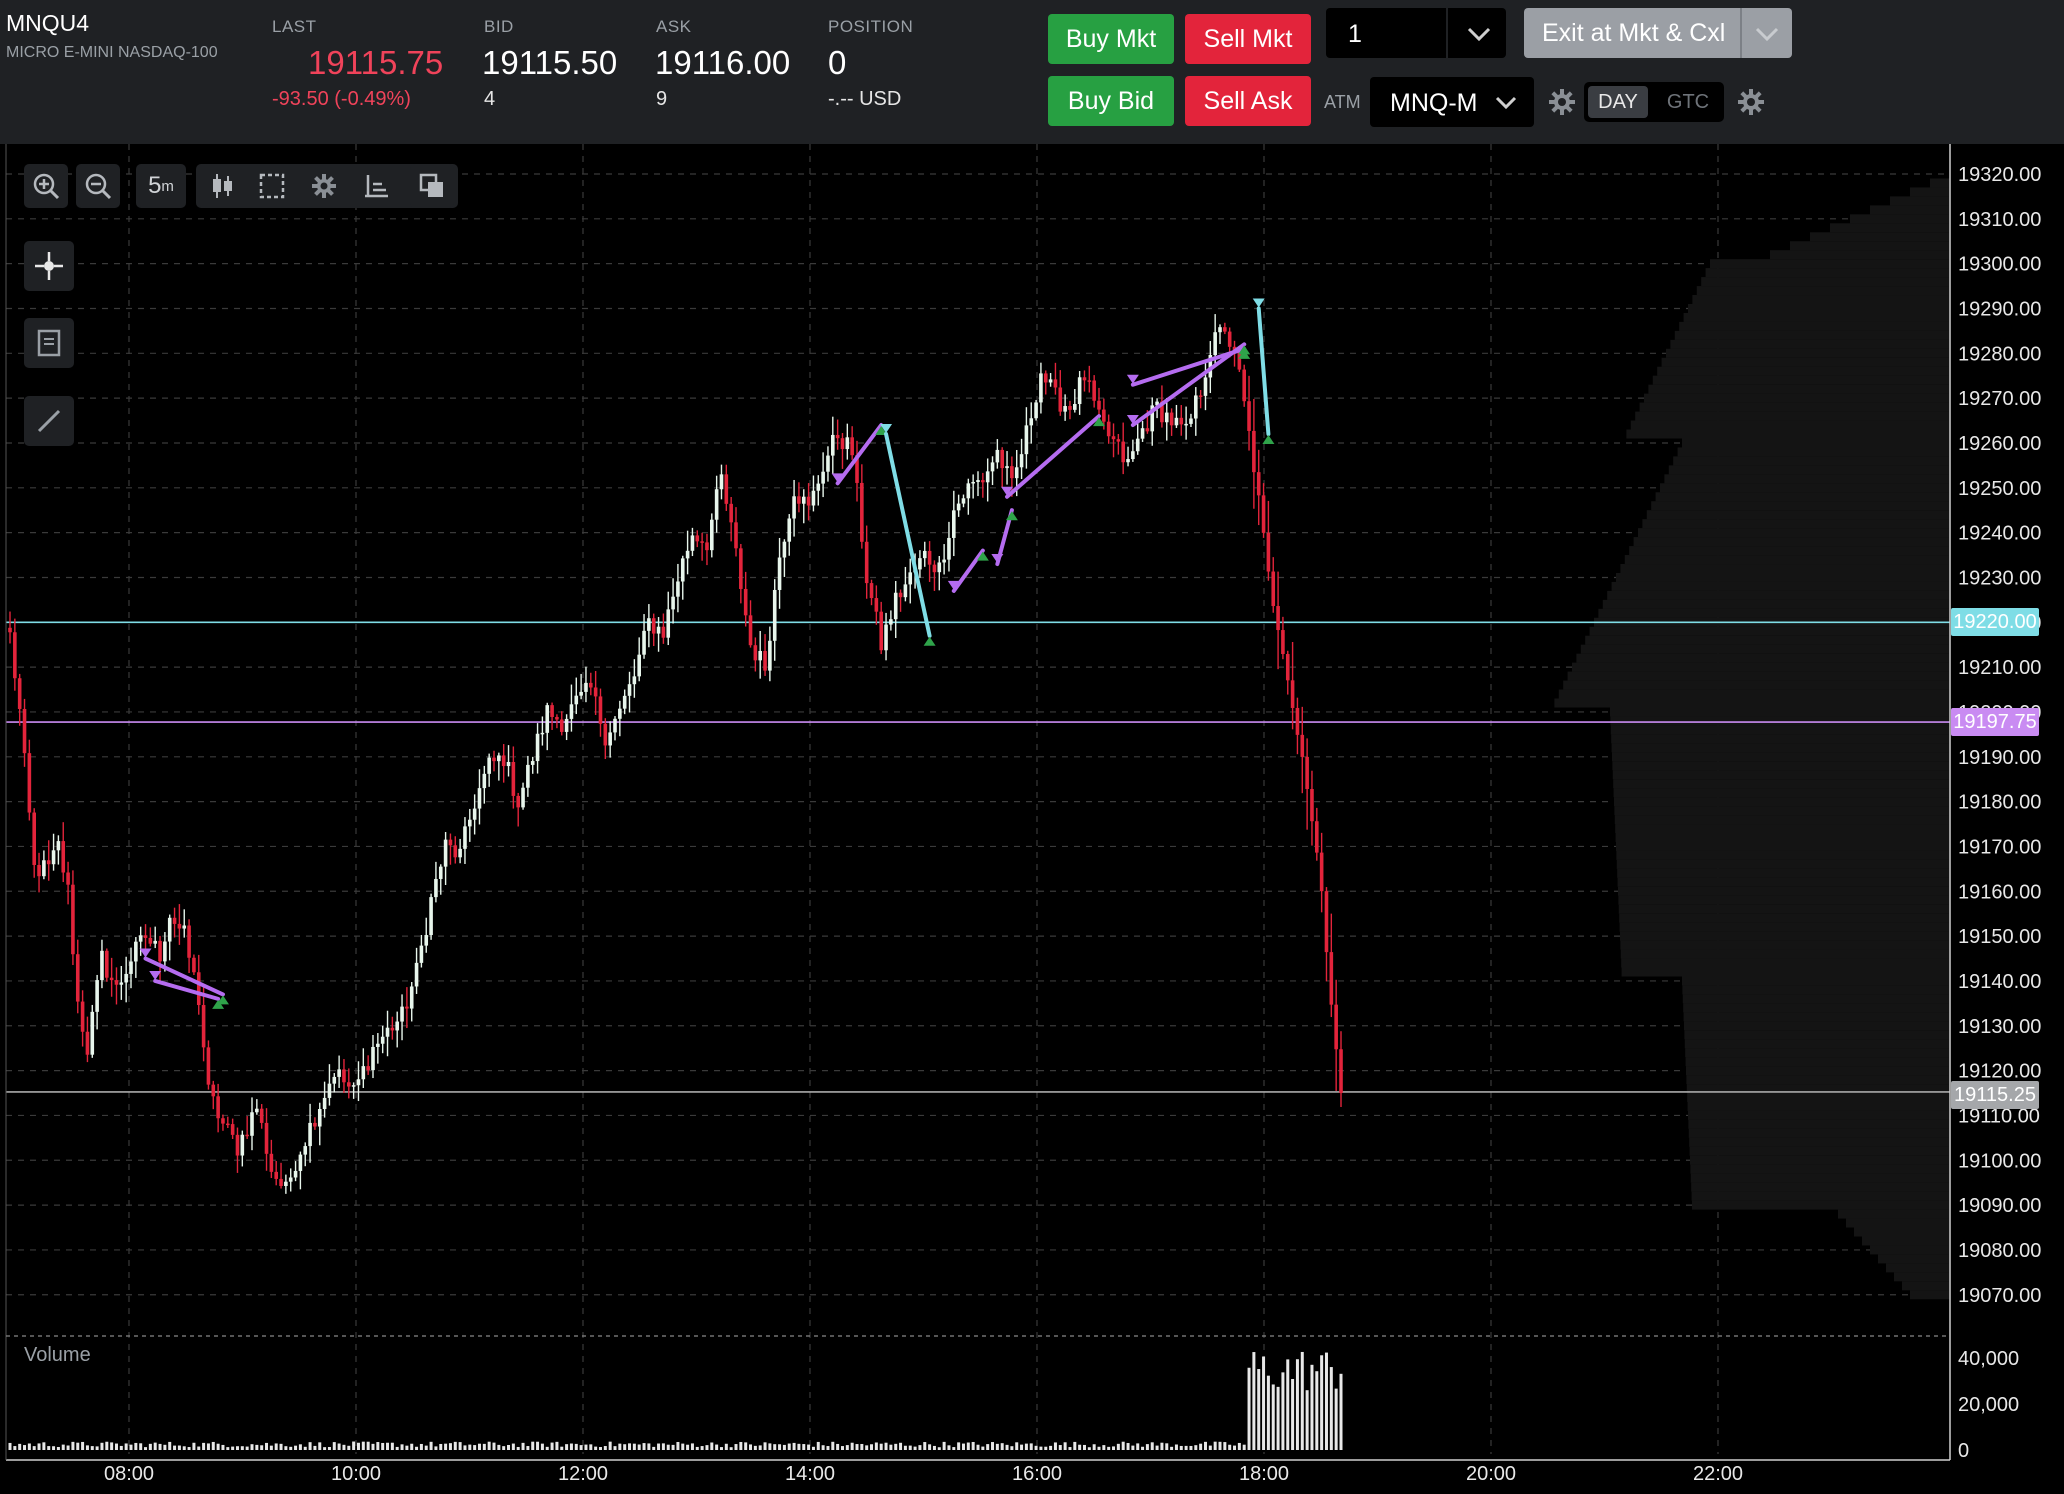 The width and height of the screenshot is (2064, 1494). I want to click on draw-line-button, so click(49, 421).